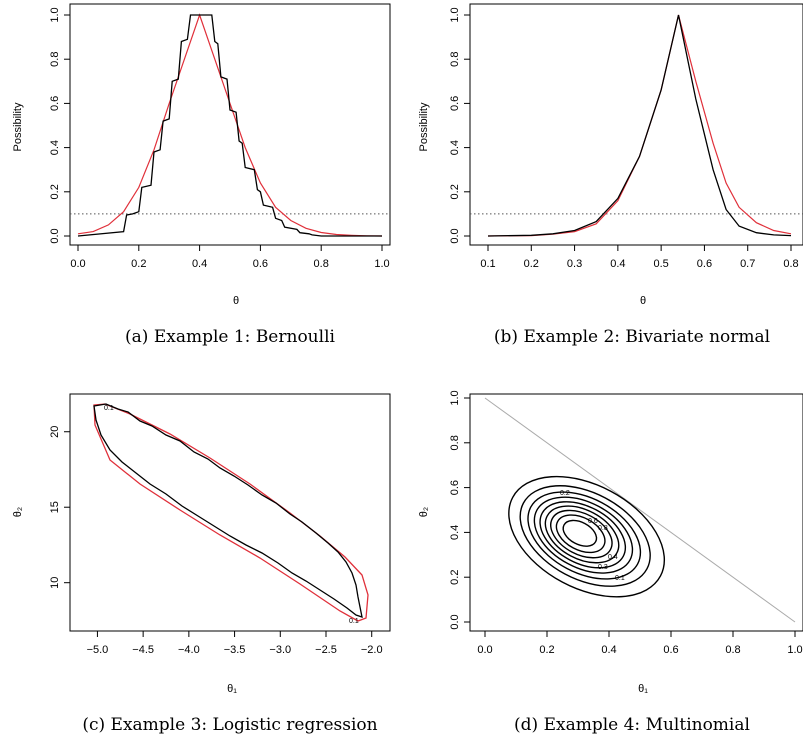 The width and height of the screenshot is (803, 739). Describe the element at coordinates (260, 264) in the screenshot. I see `a-xtick-label: 0.6` at that location.